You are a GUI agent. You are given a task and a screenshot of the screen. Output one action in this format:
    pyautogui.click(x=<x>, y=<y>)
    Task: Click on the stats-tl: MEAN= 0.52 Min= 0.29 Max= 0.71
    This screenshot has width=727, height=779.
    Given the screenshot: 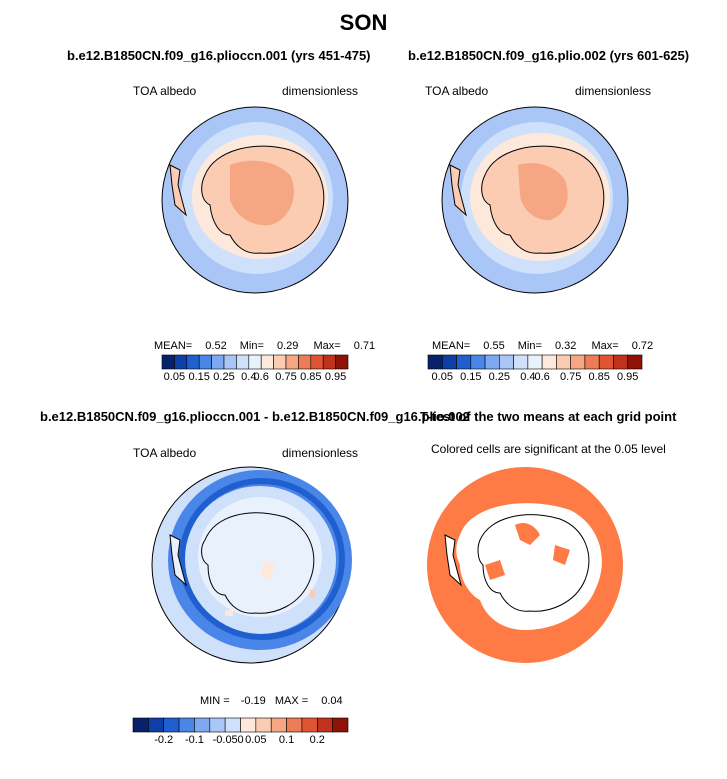 What is the action you would take?
    pyautogui.click(x=265, y=346)
    